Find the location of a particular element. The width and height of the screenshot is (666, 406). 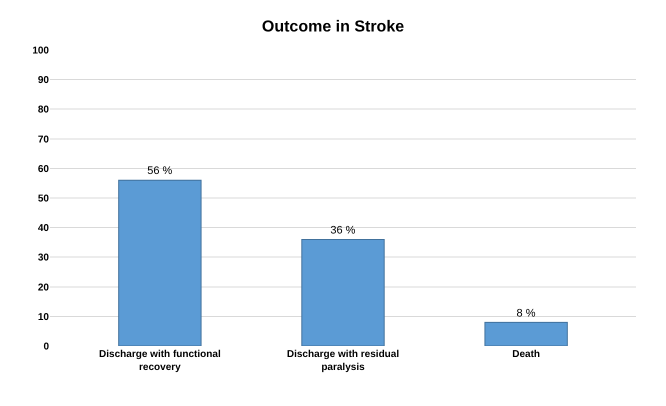

chart-title: Outcome in Stroke is located at coordinates (333, 27).